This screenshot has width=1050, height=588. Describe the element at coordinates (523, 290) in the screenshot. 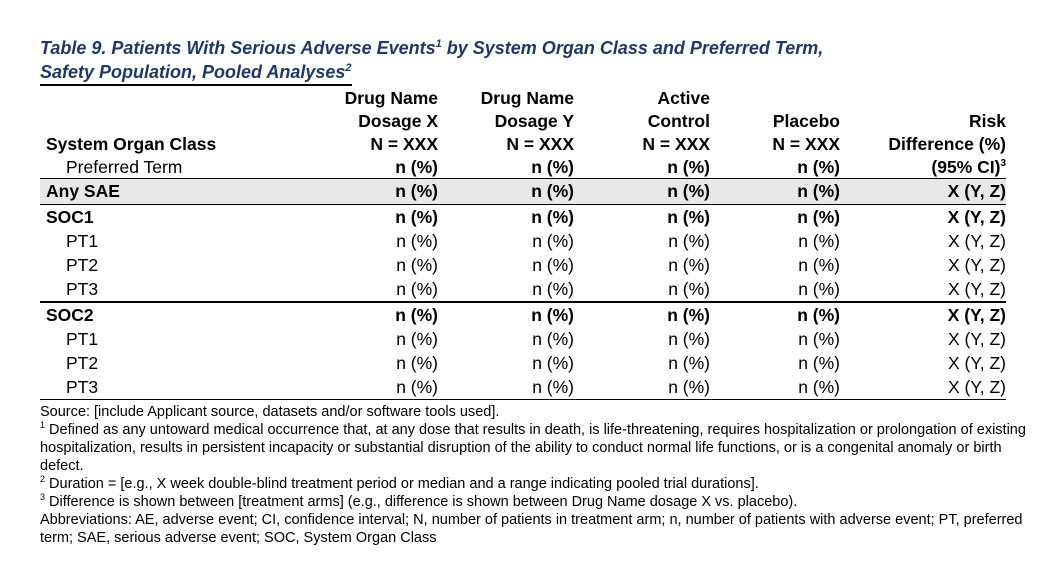

I see `table-row-soc1-pt3: PT3 n (%) n (%) n (%) n (%) X (Y, Z)` at that location.